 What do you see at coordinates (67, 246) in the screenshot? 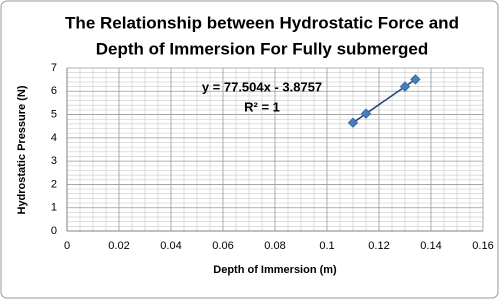
I see `x-tick-label: 0` at bounding box center [67, 246].